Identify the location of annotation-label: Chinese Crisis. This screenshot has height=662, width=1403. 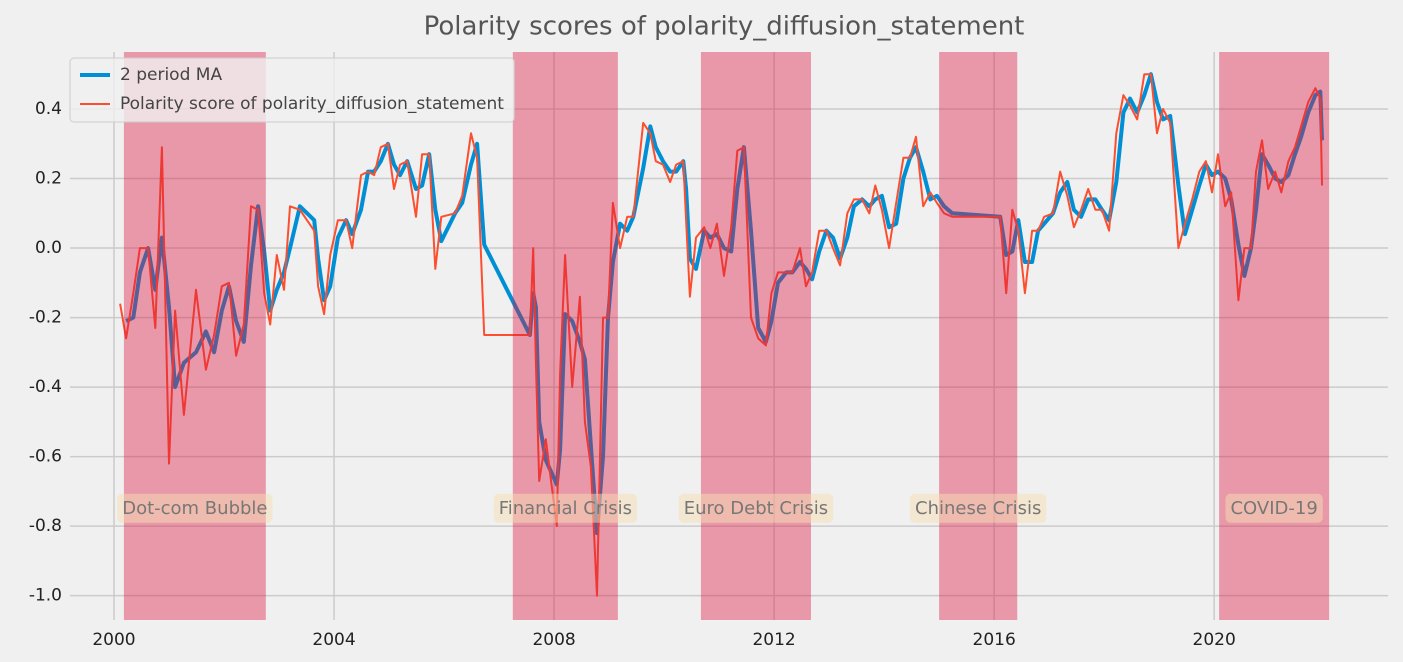
(978, 508).